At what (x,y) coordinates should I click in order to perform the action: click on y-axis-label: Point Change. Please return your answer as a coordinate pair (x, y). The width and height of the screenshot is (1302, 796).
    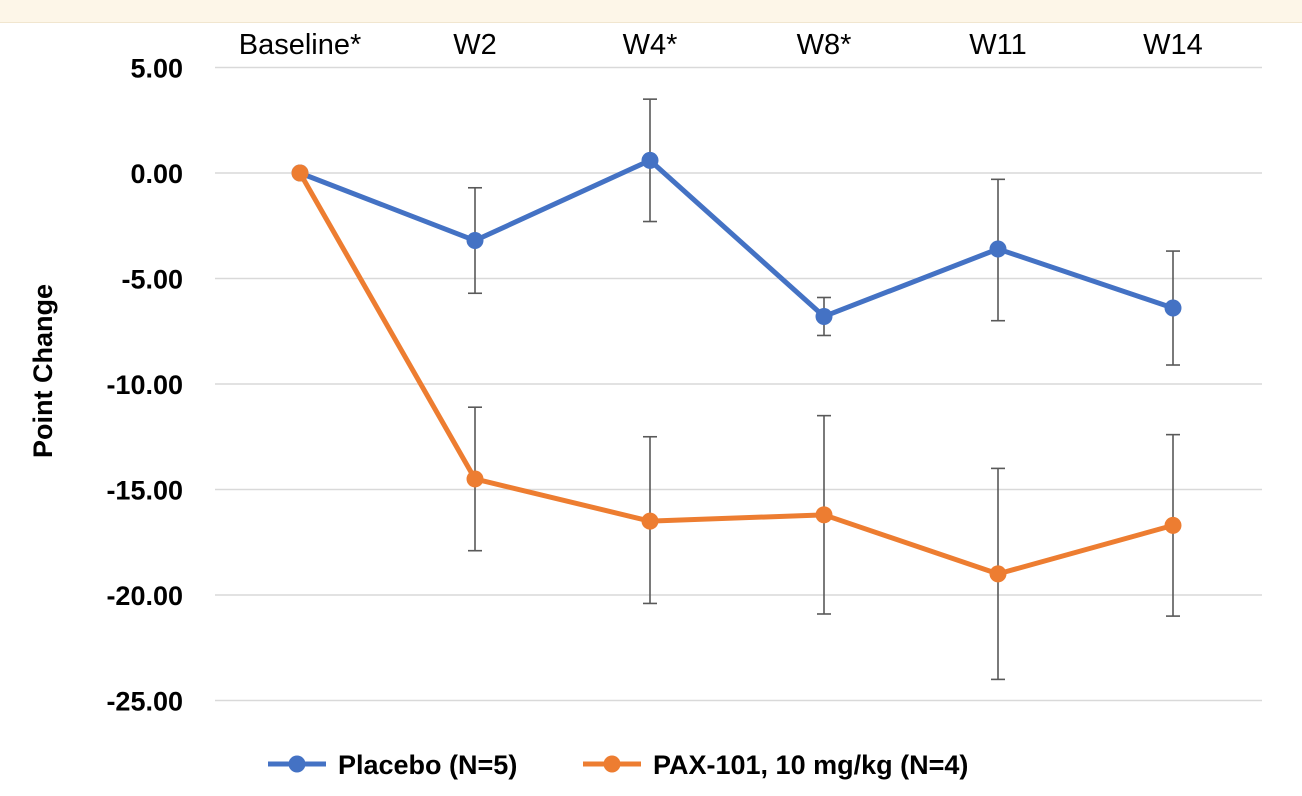
    Looking at the image, I should click on (43, 371).